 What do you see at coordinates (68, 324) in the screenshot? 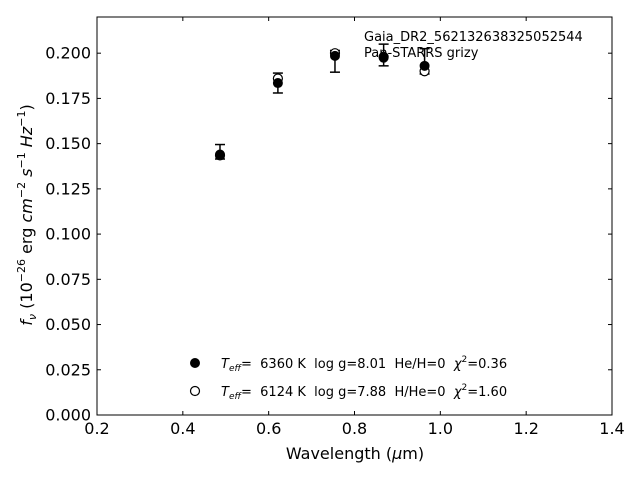
I see `y-tick-label: 0.050` at bounding box center [68, 324].